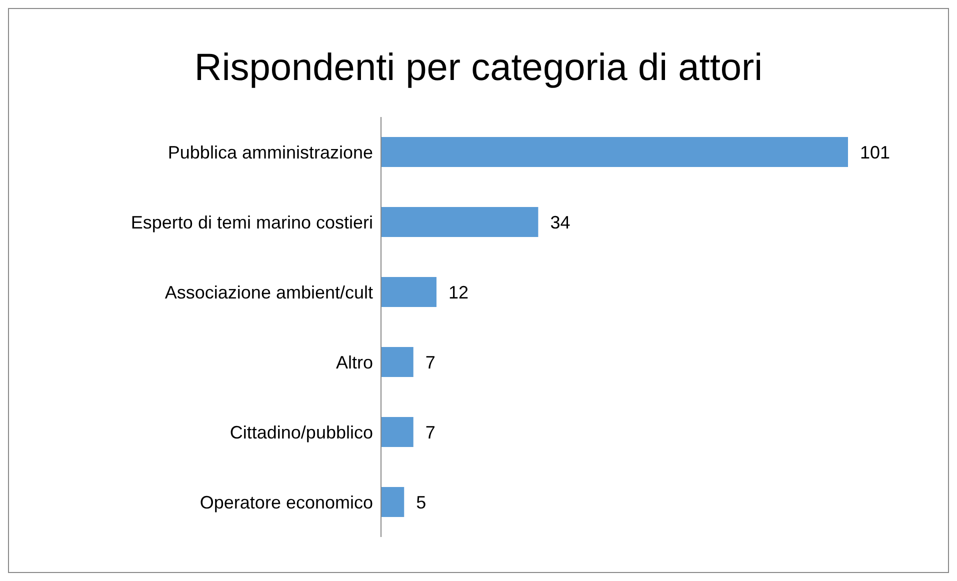 This screenshot has height=581, width=957. Describe the element at coordinates (458, 292) in the screenshot. I see `data-label: 12` at that location.